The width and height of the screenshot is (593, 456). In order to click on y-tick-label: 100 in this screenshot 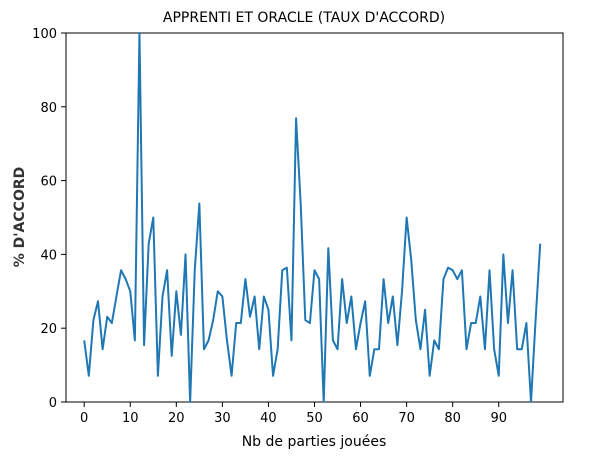, I will do `click(44, 34)`.